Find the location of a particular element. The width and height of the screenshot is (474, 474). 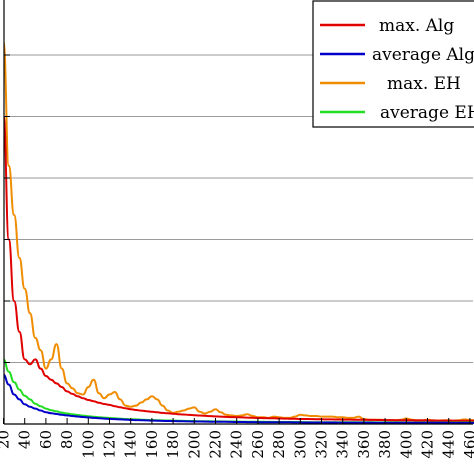

x-tick-label: 320 is located at coordinates (322, 444).